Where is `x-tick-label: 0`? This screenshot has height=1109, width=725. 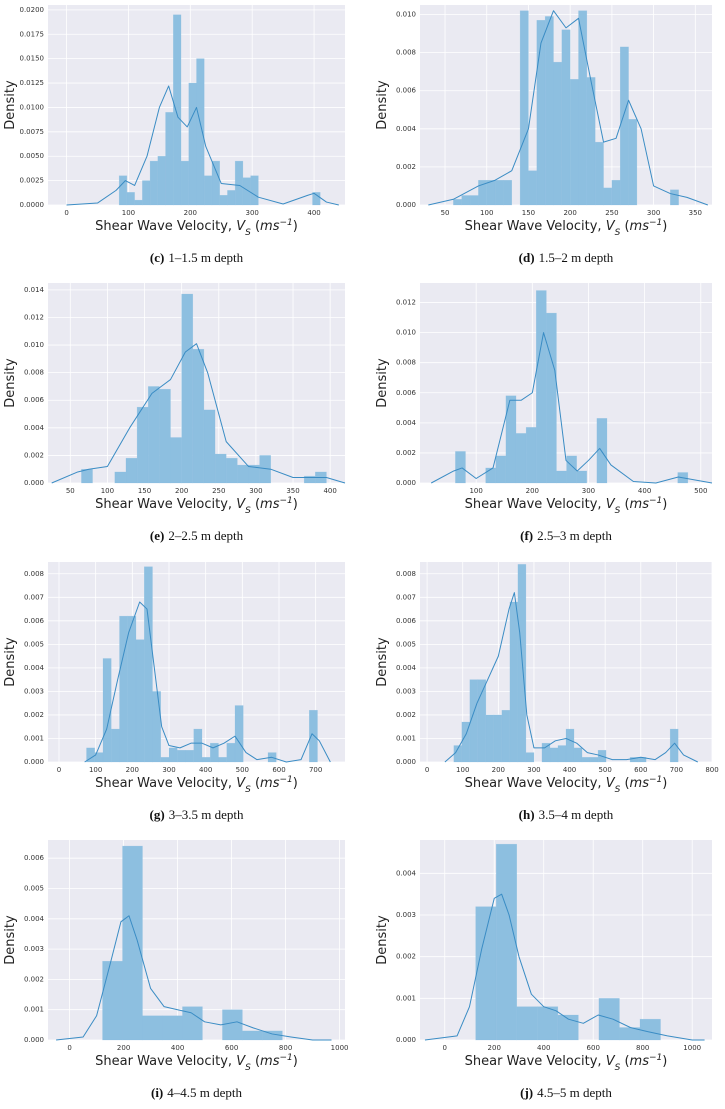 x-tick-label: 0 is located at coordinates (66, 213).